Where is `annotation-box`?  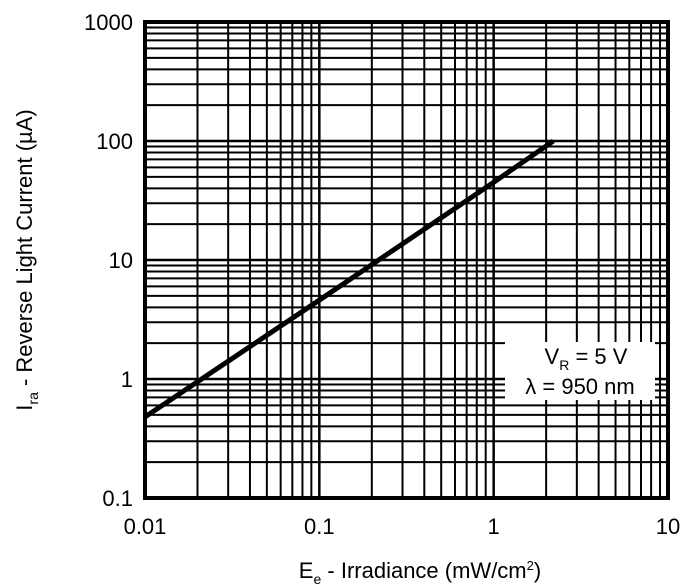 annotation-box is located at coordinates (580, 371).